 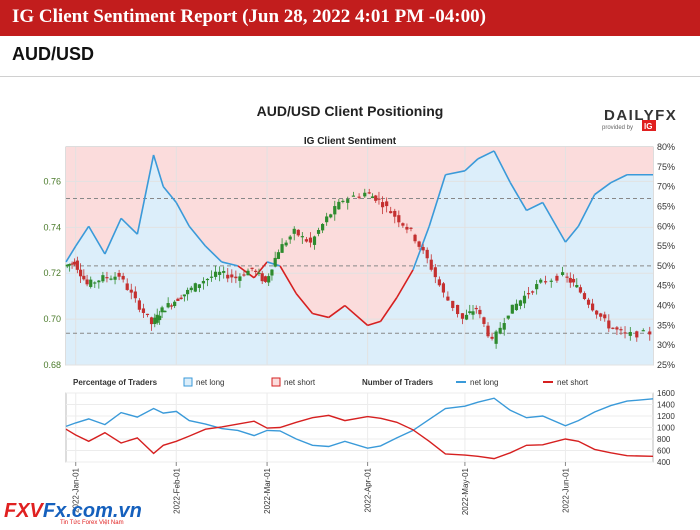 What do you see at coordinates (210, 382) in the screenshot?
I see `legend-net-long-label: net long` at bounding box center [210, 382].